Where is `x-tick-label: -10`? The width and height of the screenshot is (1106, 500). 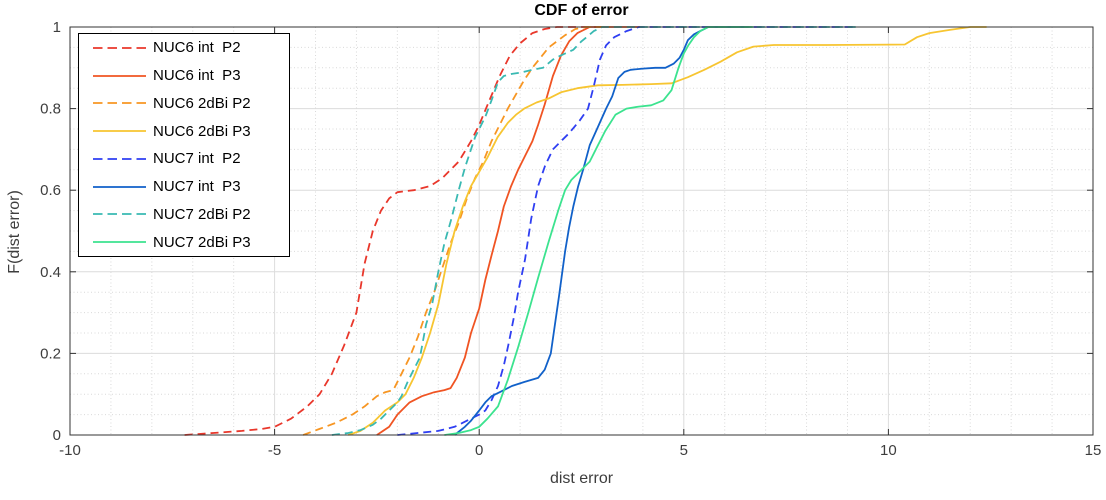 x-tick-label: -10 is located at coordinates (70, 450).